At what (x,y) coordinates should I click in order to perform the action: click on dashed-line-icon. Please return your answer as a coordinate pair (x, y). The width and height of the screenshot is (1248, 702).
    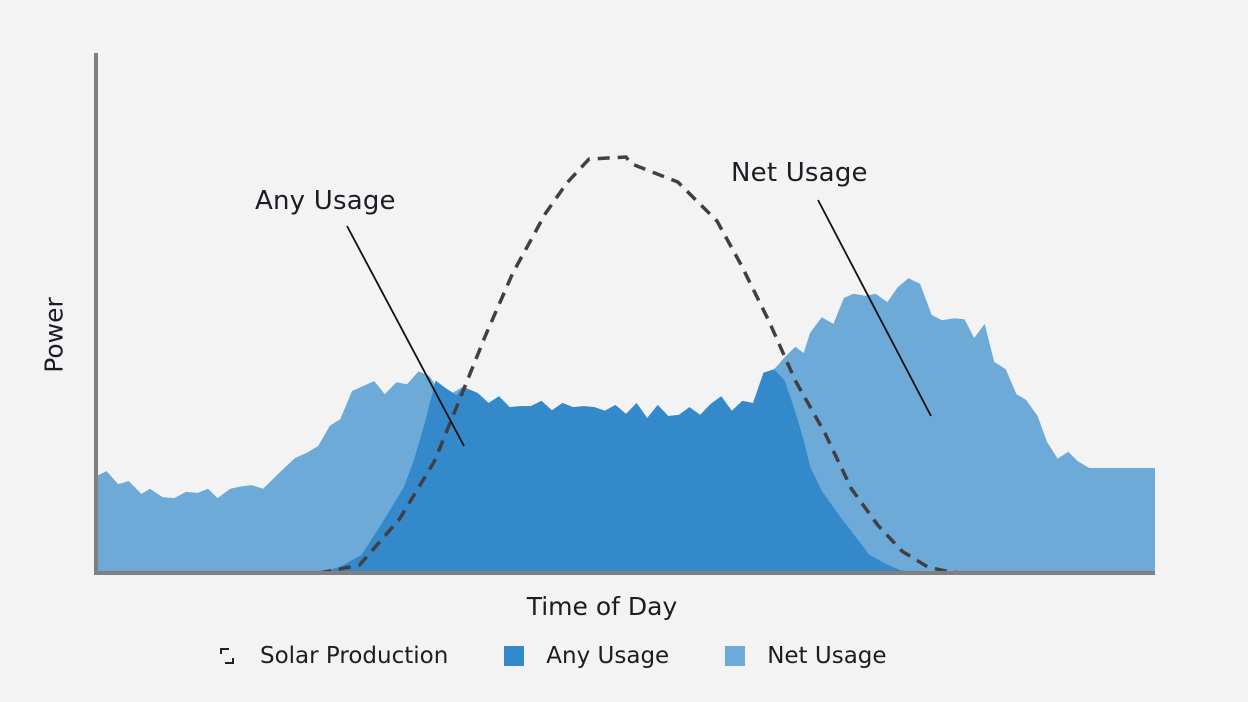
    Looking at the image, I should click on (227, 656).